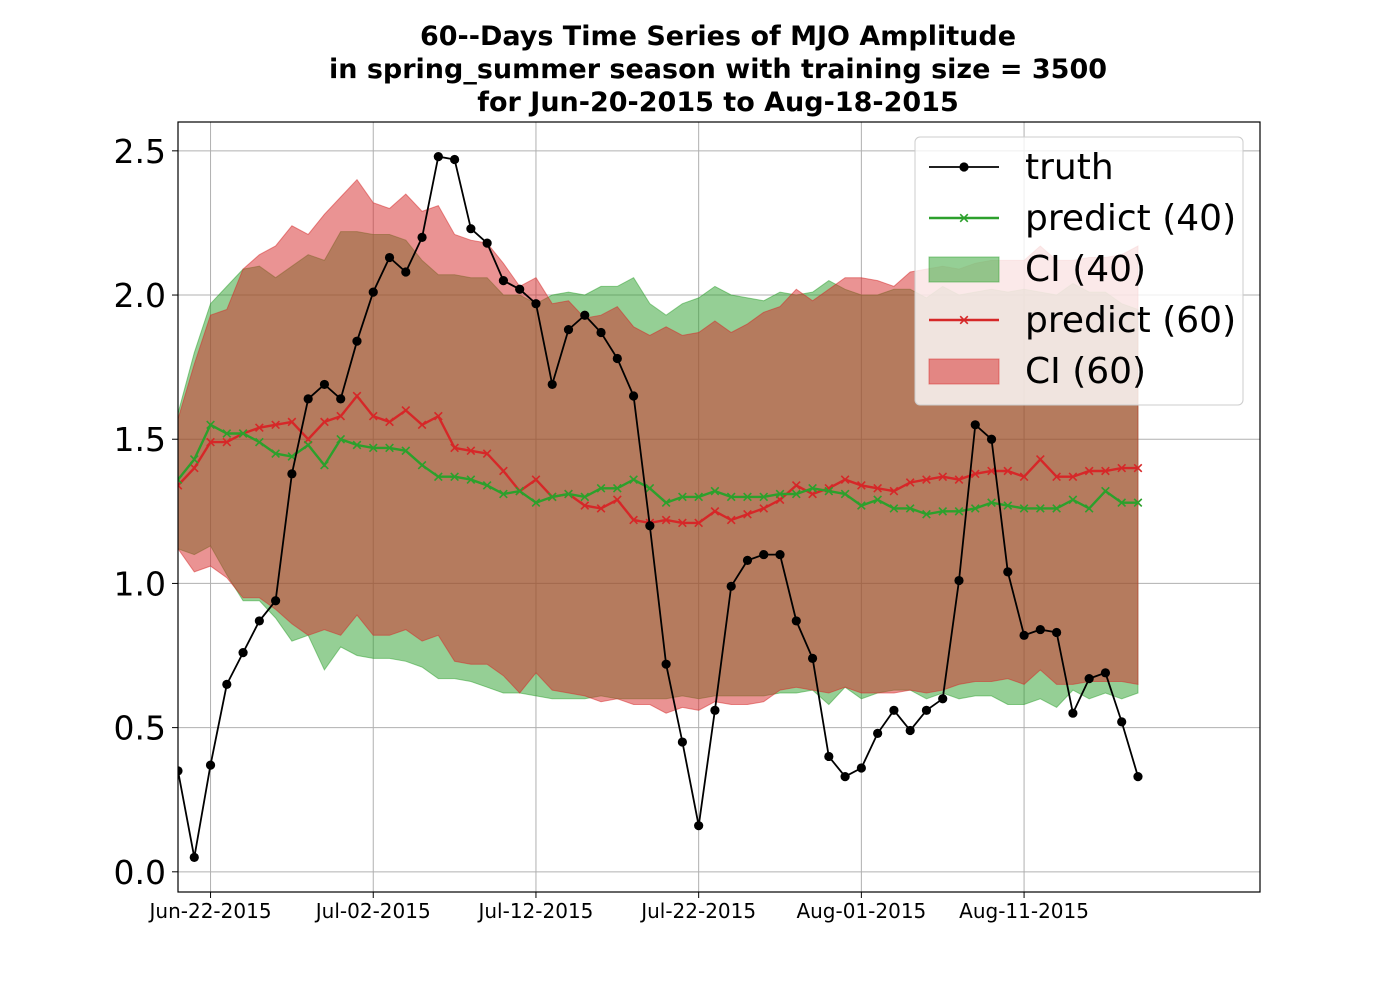 The image size is (1400, 1000). Describe the element at coordinates (1079, 271) in the screenshot. I see `legend-box` at that location.